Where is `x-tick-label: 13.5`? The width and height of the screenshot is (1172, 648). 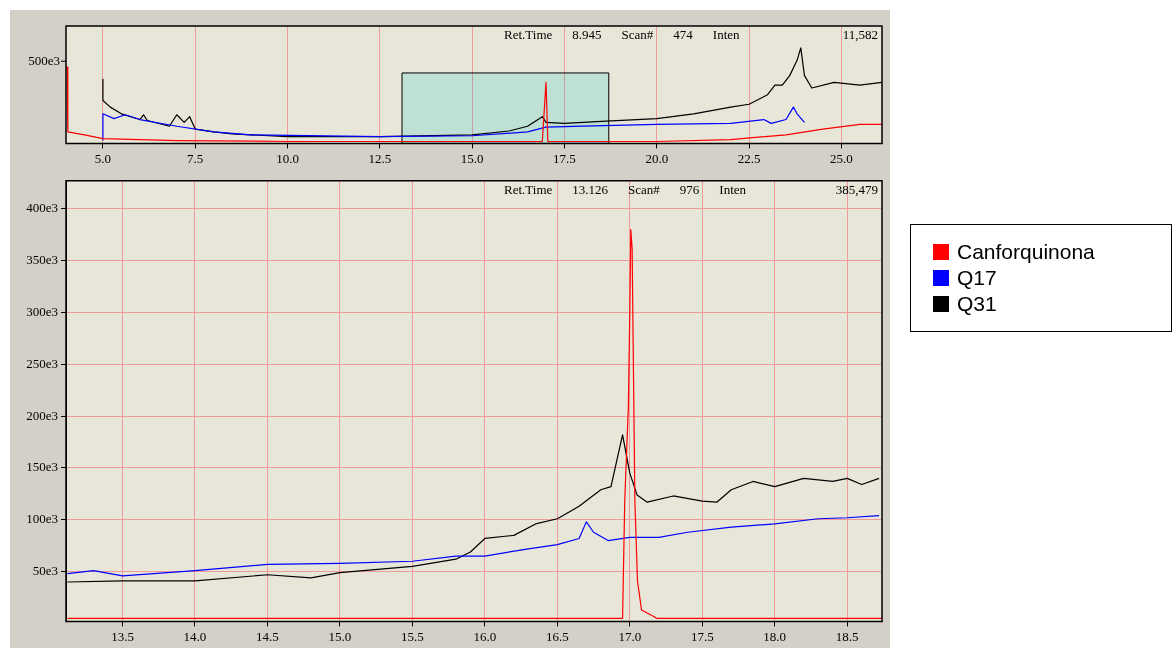 x-tick-label: 13.5 is located at coordinates (122, 636).